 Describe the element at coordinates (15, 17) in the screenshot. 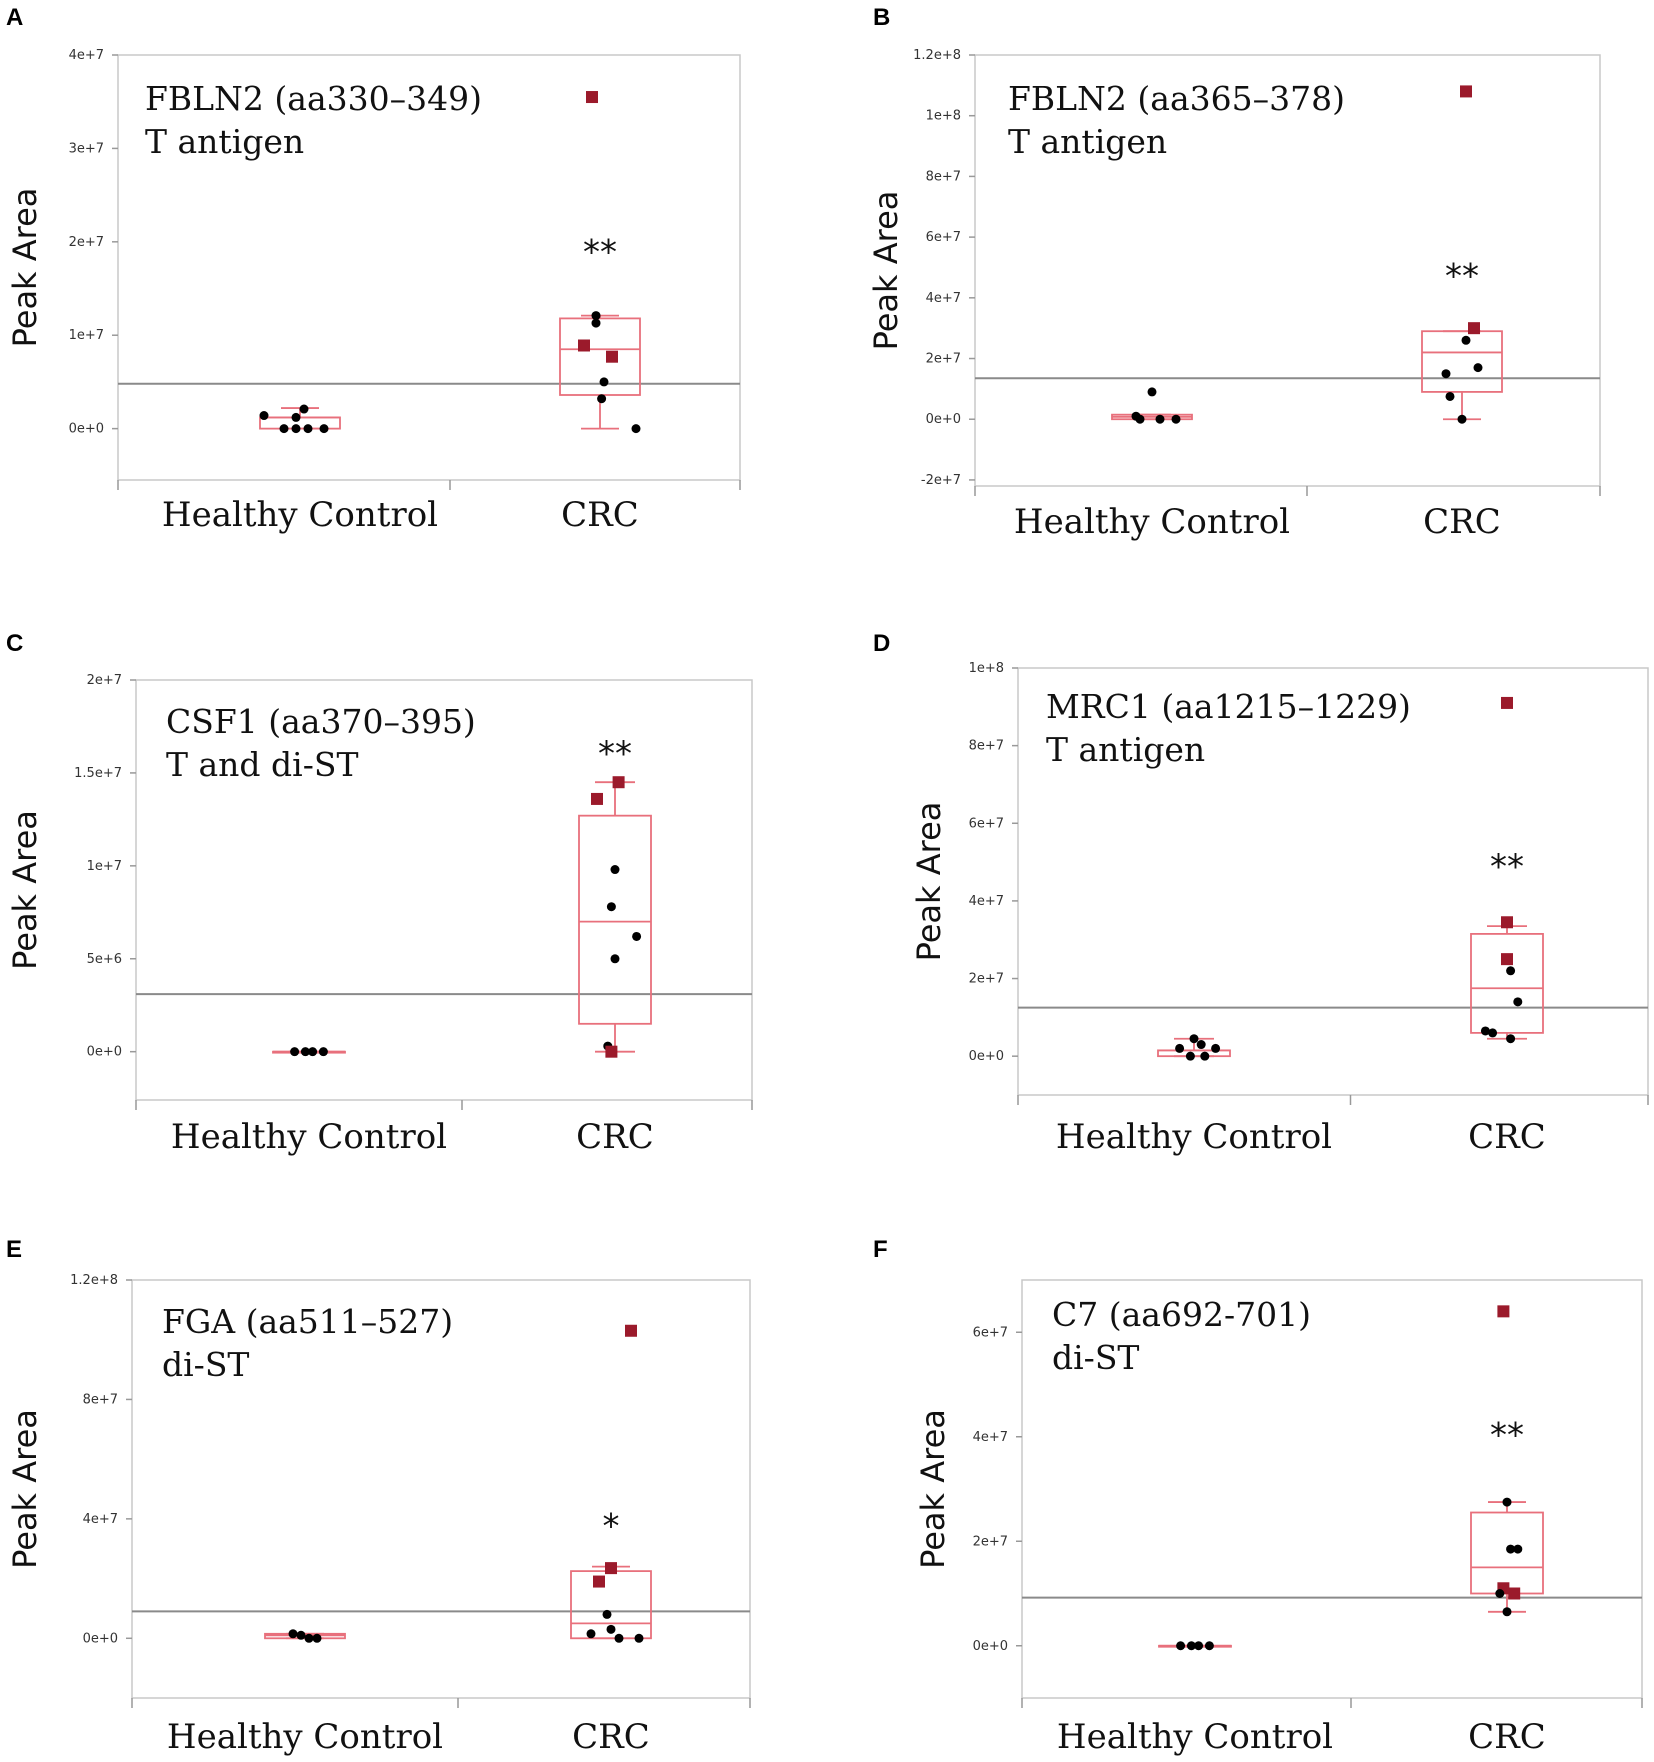

I see `panel-letter: A` at that location.